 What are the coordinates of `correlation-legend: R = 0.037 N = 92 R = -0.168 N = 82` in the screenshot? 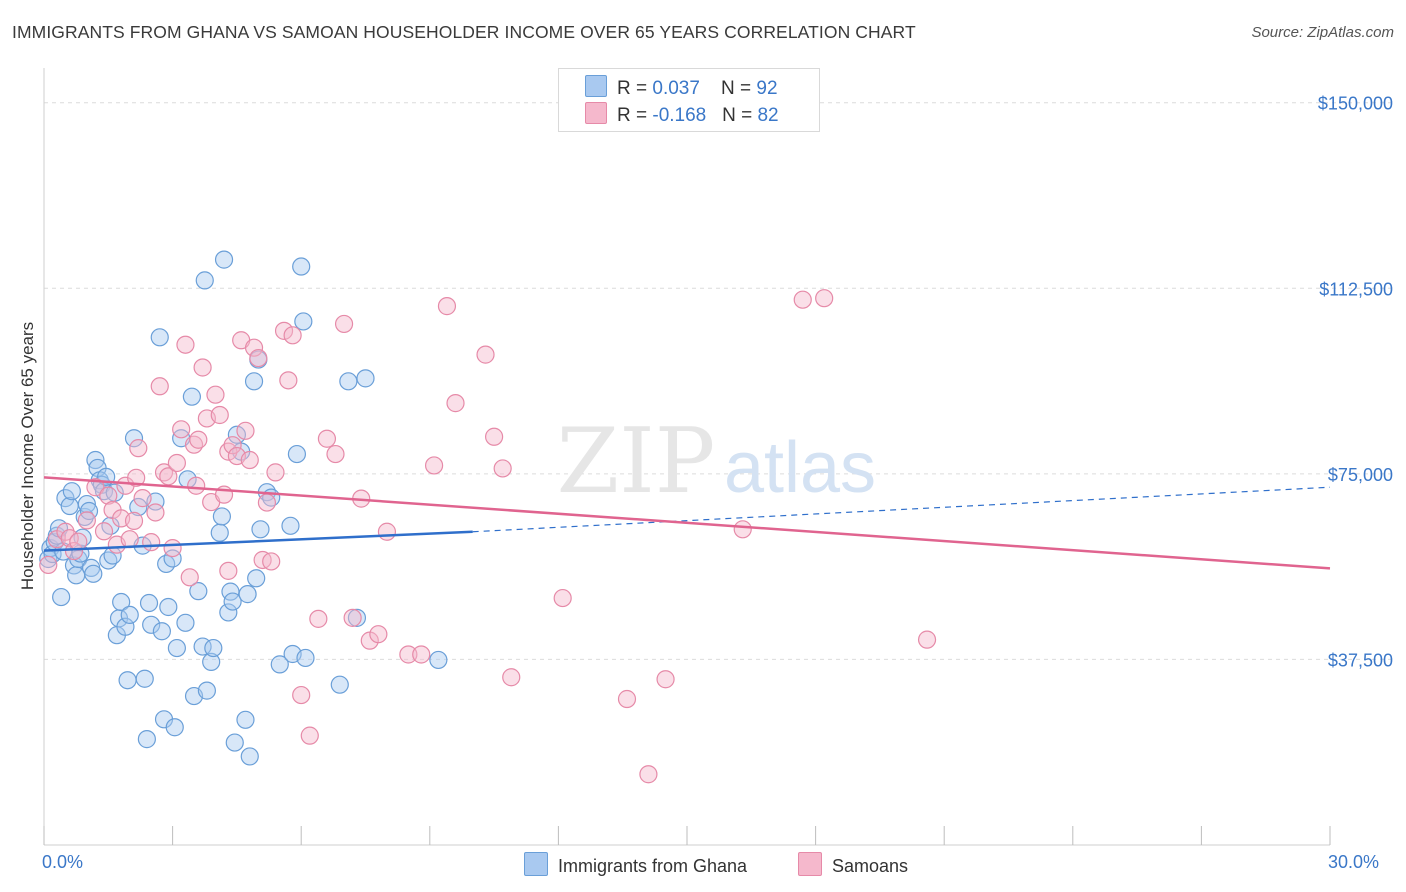 It's located at (689, 100).